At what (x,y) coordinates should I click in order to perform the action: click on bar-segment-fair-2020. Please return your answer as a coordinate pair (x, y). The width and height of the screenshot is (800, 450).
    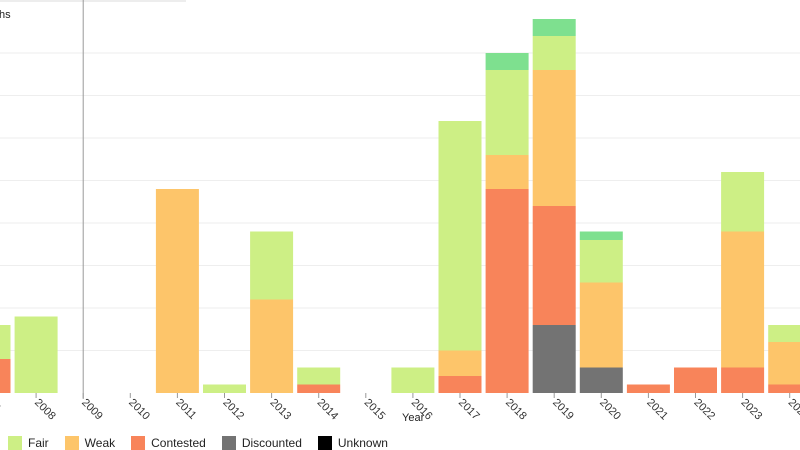
    Looking at the image, I should click on (601, 261).